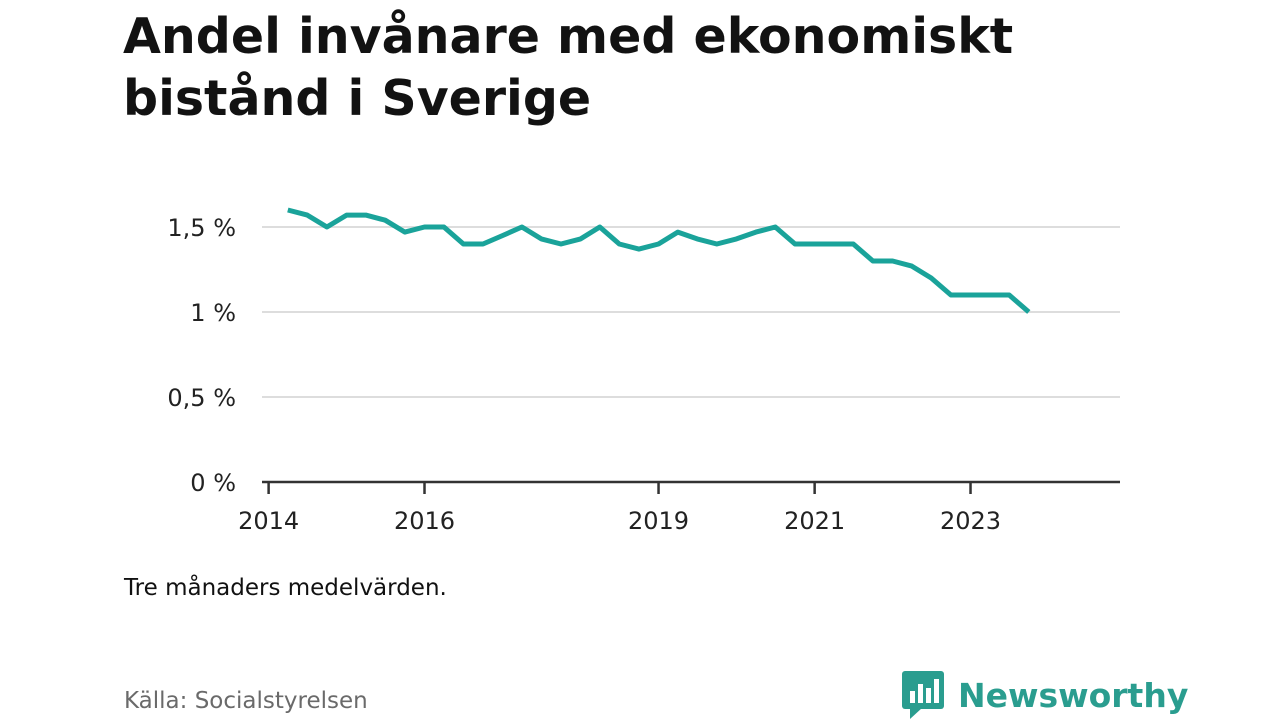 The image size is (1280, 720). Describe the element at coordinates (201, 355) in the screenshot. I see `y-axis-tick-labels: 0 % 0,5 % 1 % 1,5 %` at that location.